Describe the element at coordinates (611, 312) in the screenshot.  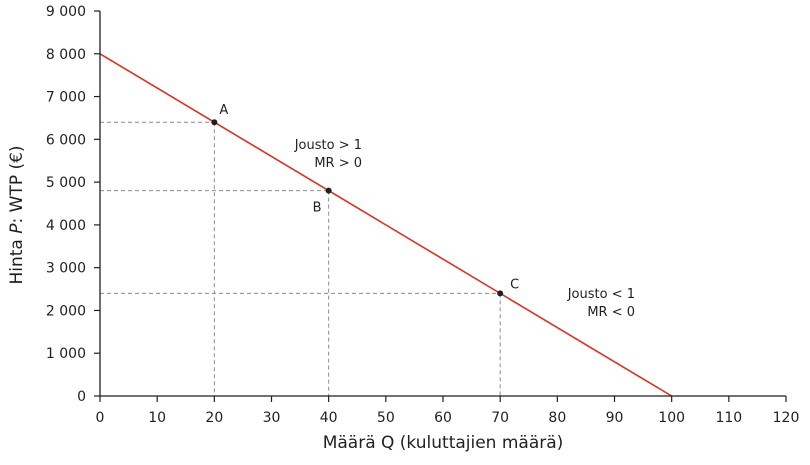
I see `annotation-inelastic-line2: MR < 0` at that location.